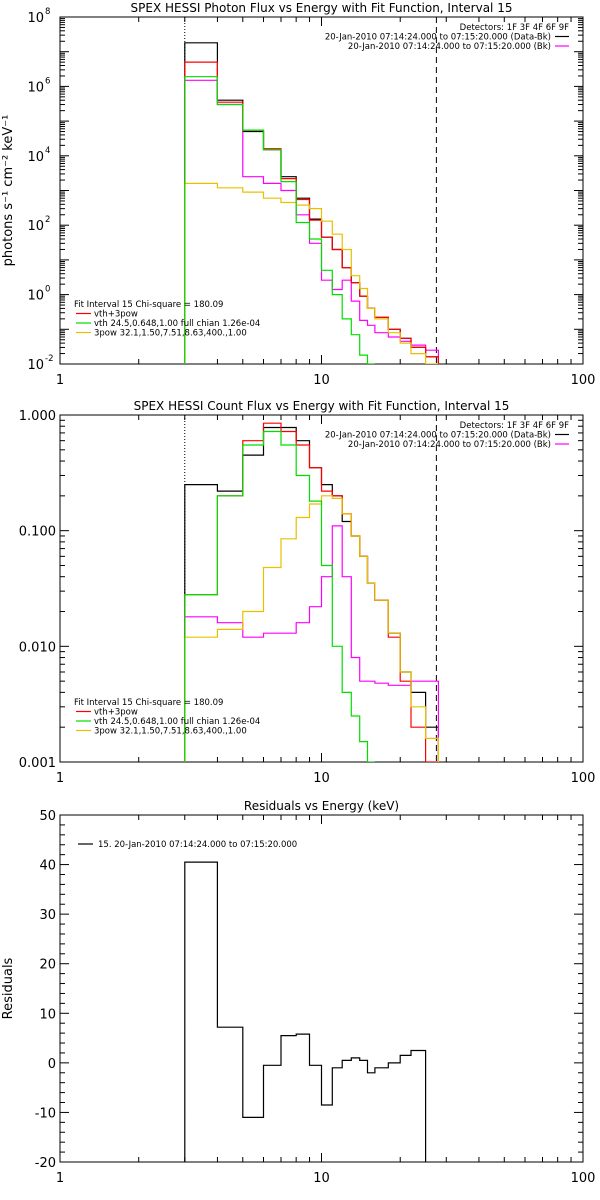  I want to click on y-tick-label: 0.100, so click(37, 532).